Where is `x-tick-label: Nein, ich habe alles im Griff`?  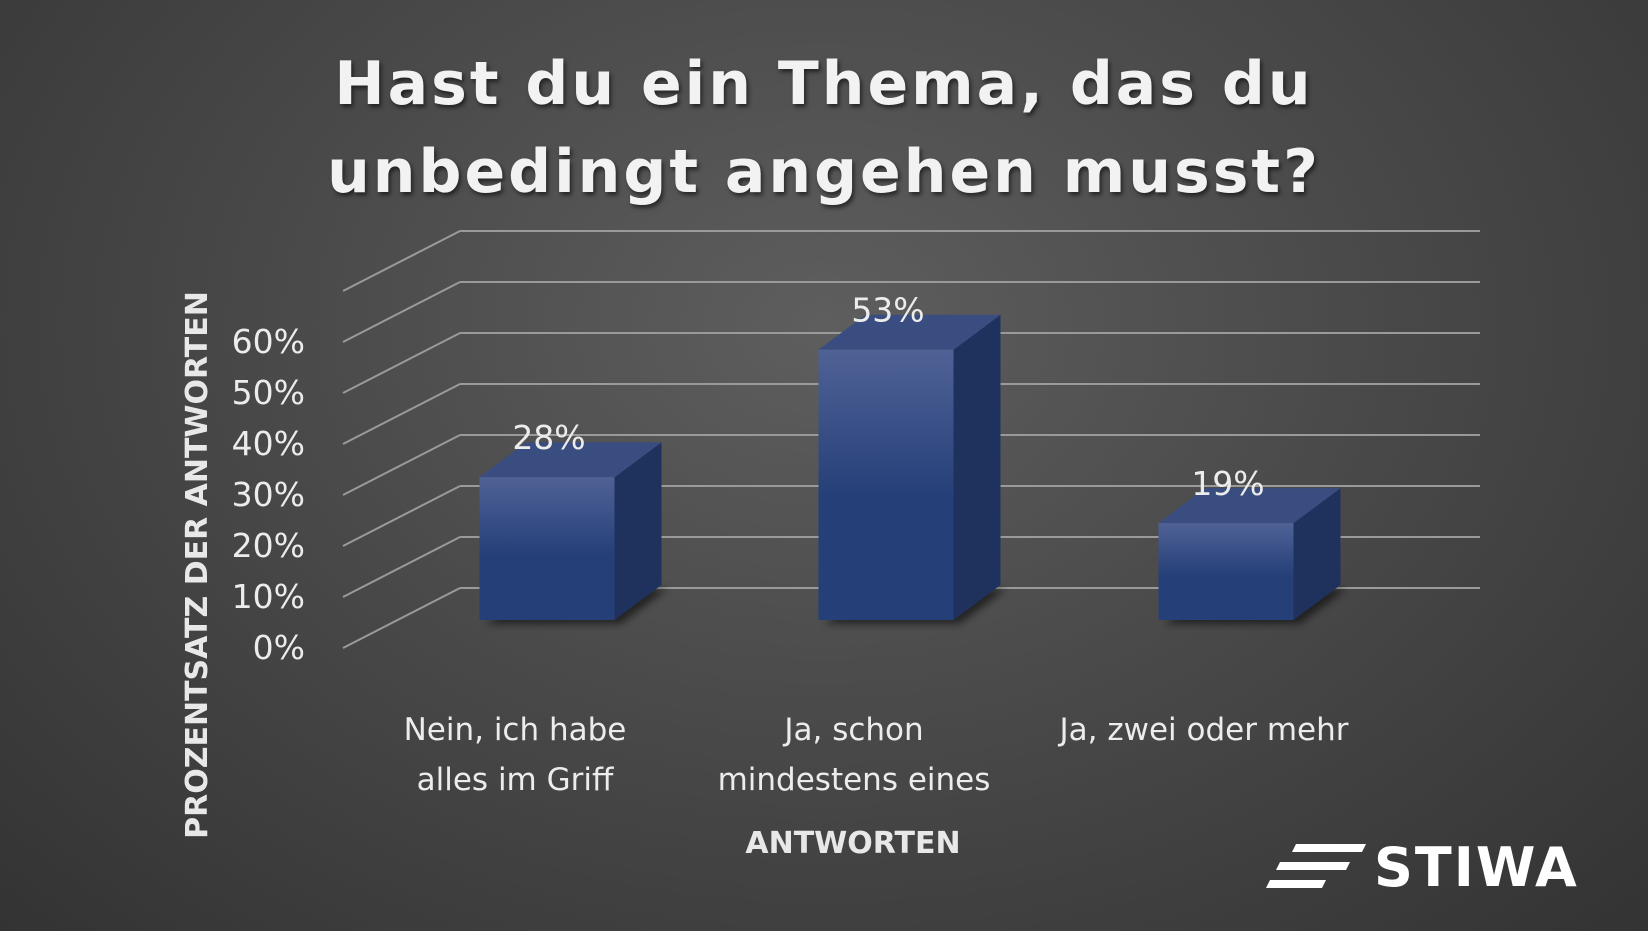 x-tick-label: Nein, ich habe alles im Griff is located at coordinates (515, 755).